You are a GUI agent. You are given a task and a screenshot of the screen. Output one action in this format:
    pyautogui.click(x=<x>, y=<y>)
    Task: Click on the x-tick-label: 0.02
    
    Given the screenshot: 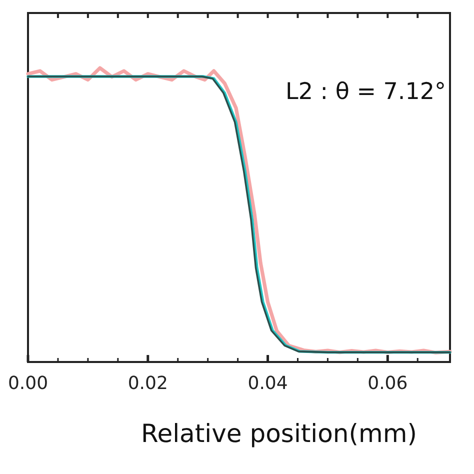 What is the action you would take?
    pyautogui.click(x=148, y=383)
    